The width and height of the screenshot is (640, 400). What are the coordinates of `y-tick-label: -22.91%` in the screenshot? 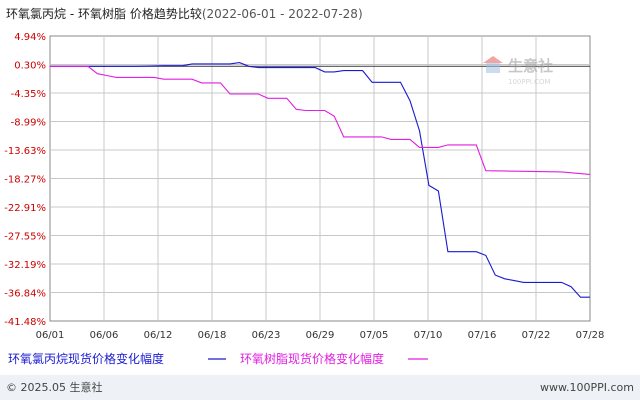 It's located at (25, 208).